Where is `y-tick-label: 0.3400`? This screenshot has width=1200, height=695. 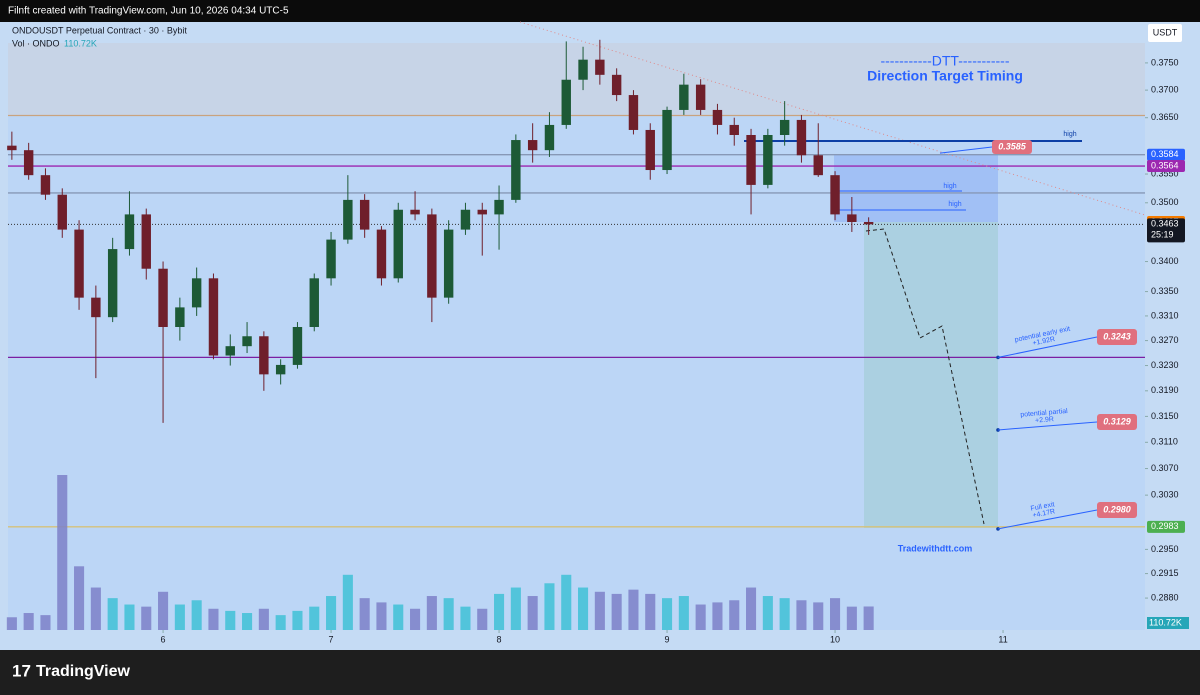 y-tick-label: 0.3400 is located at coordinates (1165, 261).